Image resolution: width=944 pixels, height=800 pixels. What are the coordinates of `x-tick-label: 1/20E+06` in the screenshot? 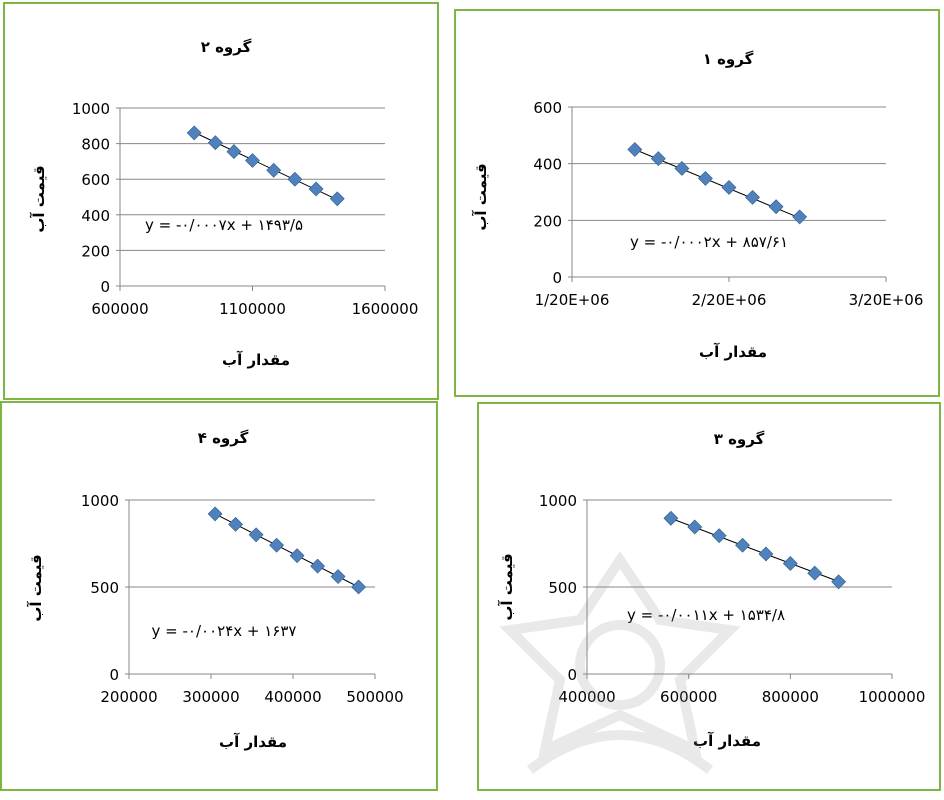 It's located at (572, 300).